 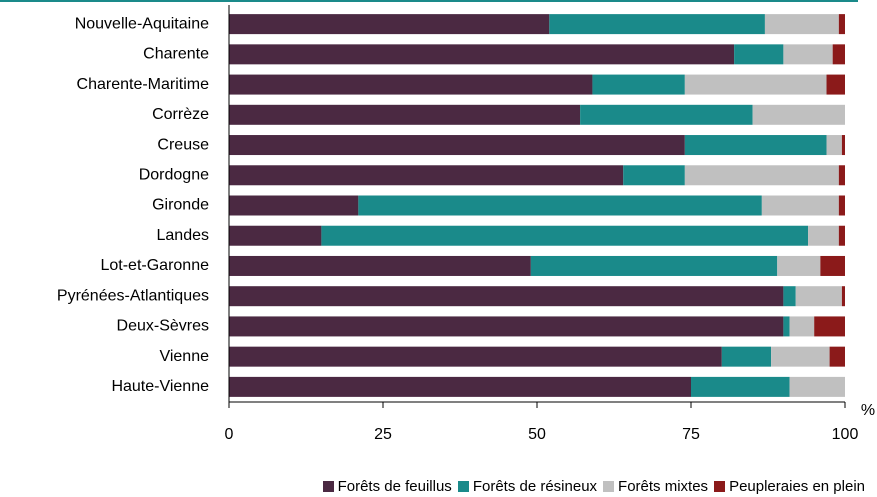 I want to click on legend-item: Forêts de feuillus, so click(x=387, y=486).